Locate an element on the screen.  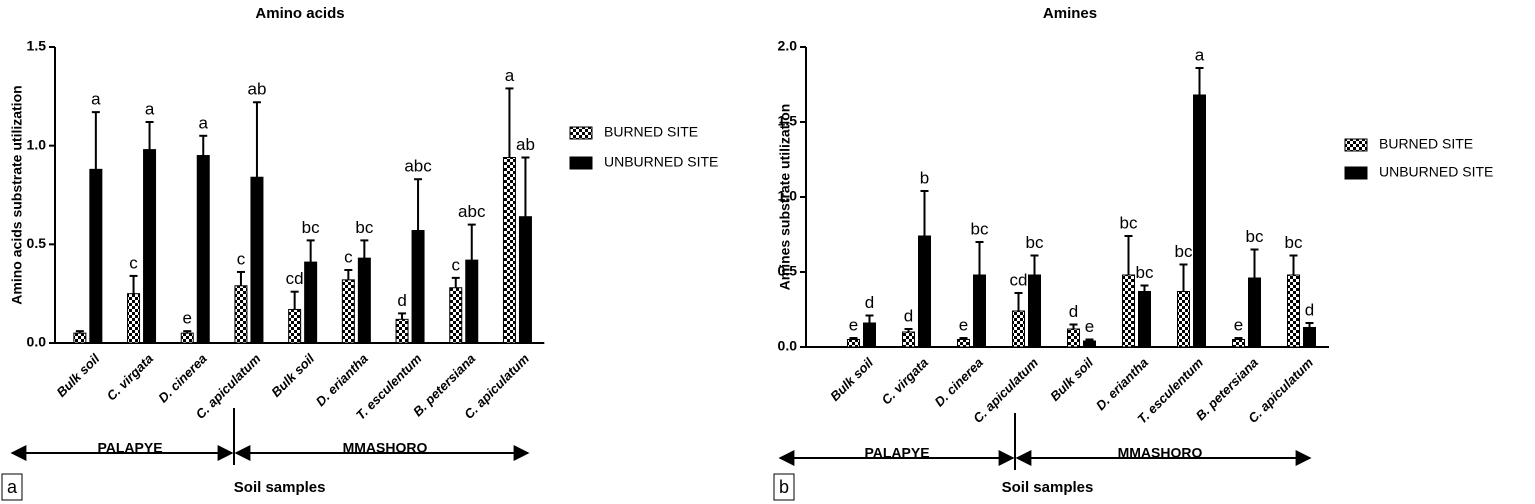
significance-letter: abc is located at coordinates (418, 166).